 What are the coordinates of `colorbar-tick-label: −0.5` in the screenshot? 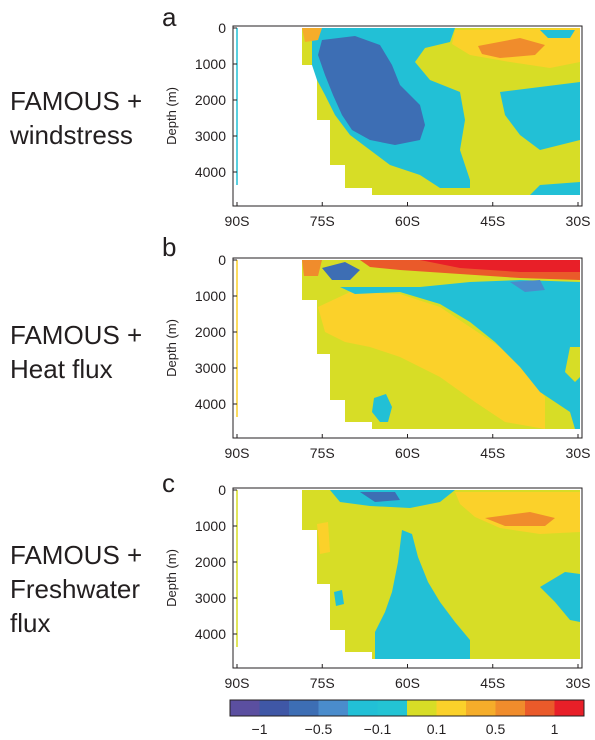 It's located at (319, 729).